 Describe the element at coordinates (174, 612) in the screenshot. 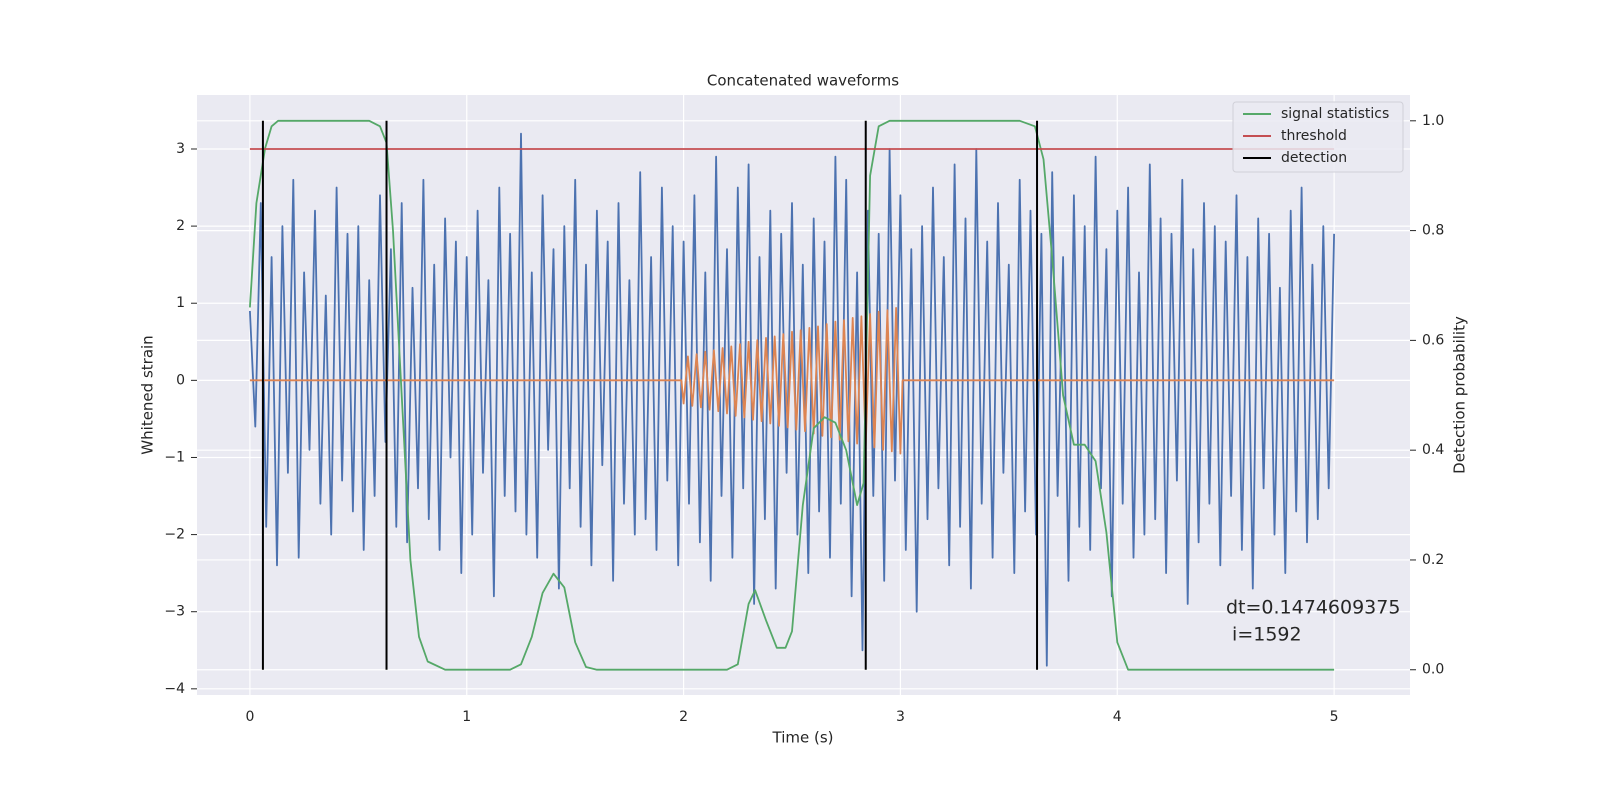

I see `y-tick-label: −3` at that location.